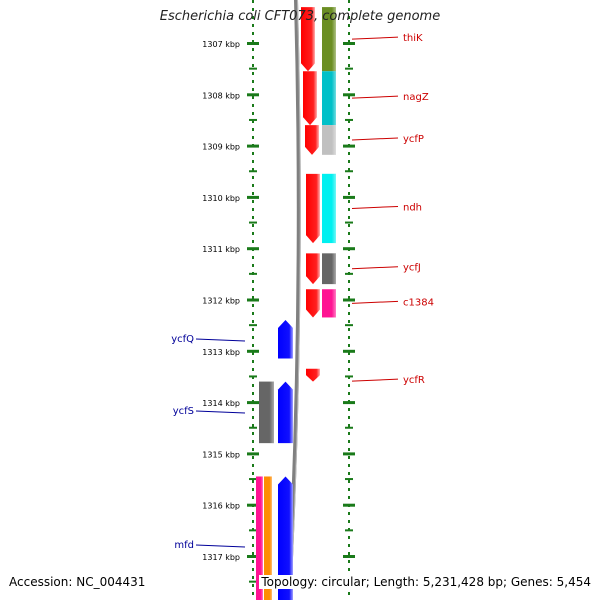  Describe the element at coordinates (329, 269) in the screenshot. I see `gene-ycfj-cog-bar-shine` at that location.